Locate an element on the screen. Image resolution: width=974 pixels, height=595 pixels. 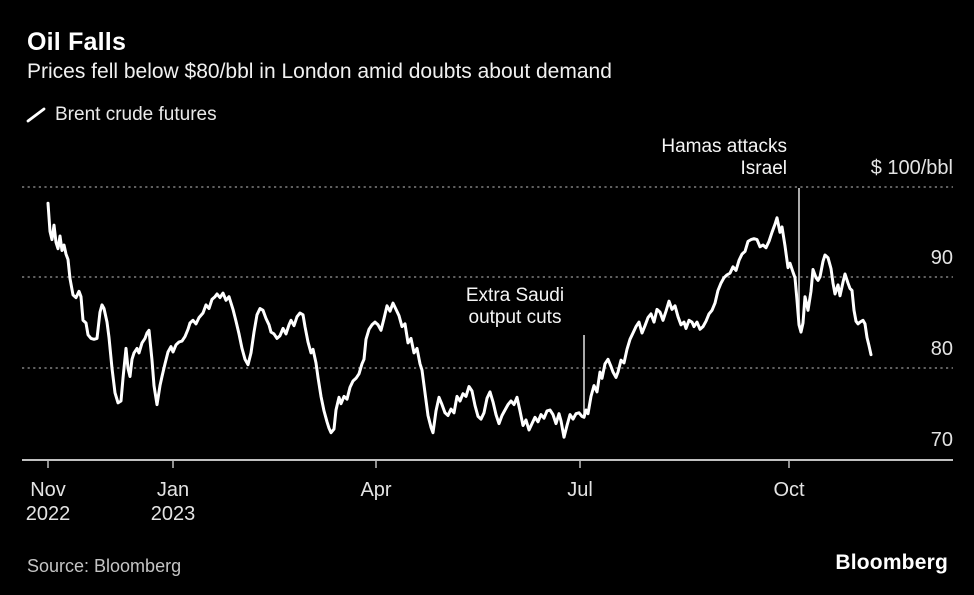
x-tick-year: 2023 is located at coordinates (173, 514).